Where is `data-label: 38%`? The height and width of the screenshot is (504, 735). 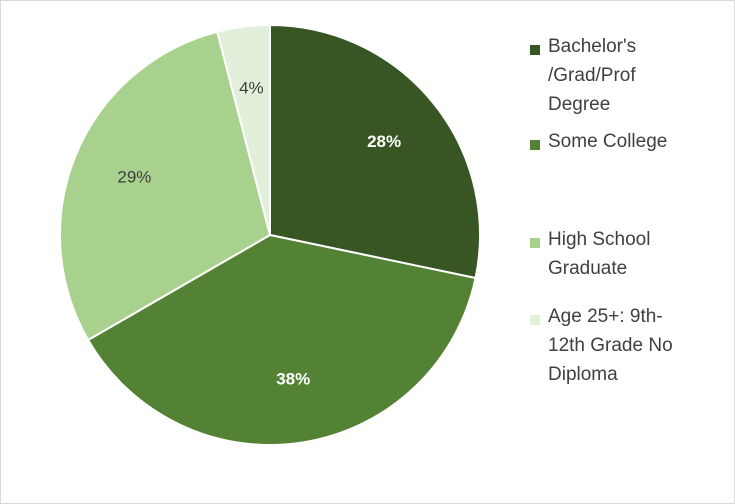 data-label: 38% is located at coordinates (293, 379).